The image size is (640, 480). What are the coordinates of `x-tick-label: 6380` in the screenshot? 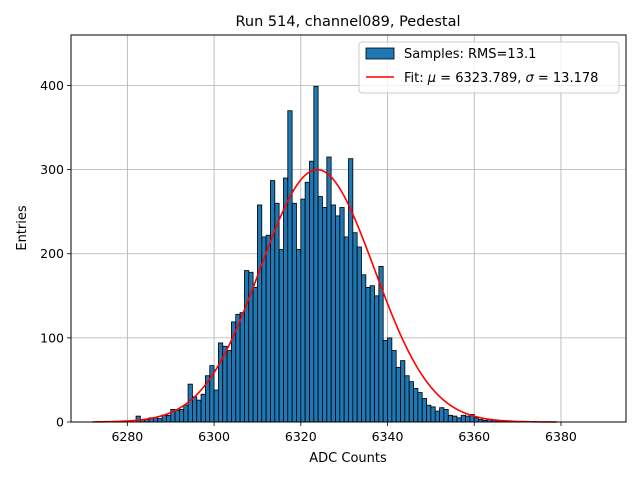 It's located at (561, 436).